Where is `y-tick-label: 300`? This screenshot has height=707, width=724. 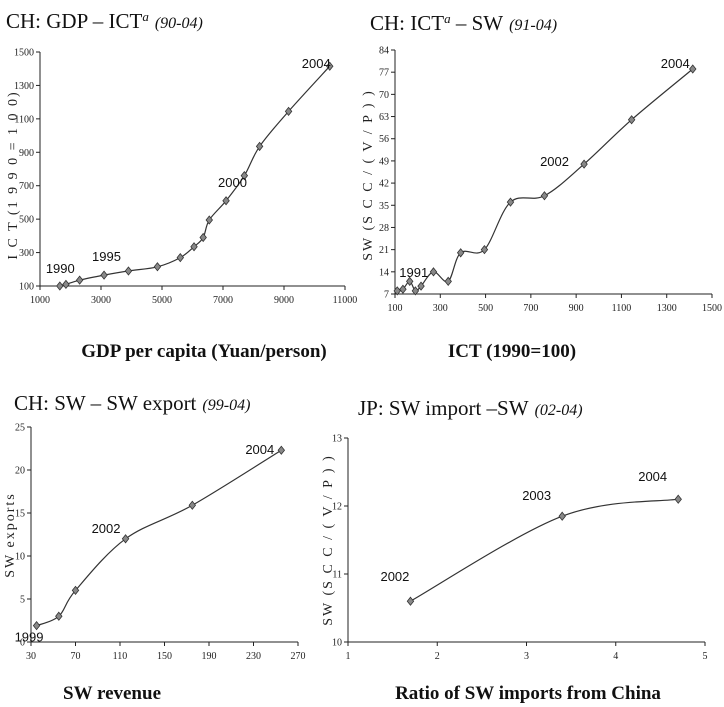
y-tick-label: 300 is located at coordinates (26, 253).